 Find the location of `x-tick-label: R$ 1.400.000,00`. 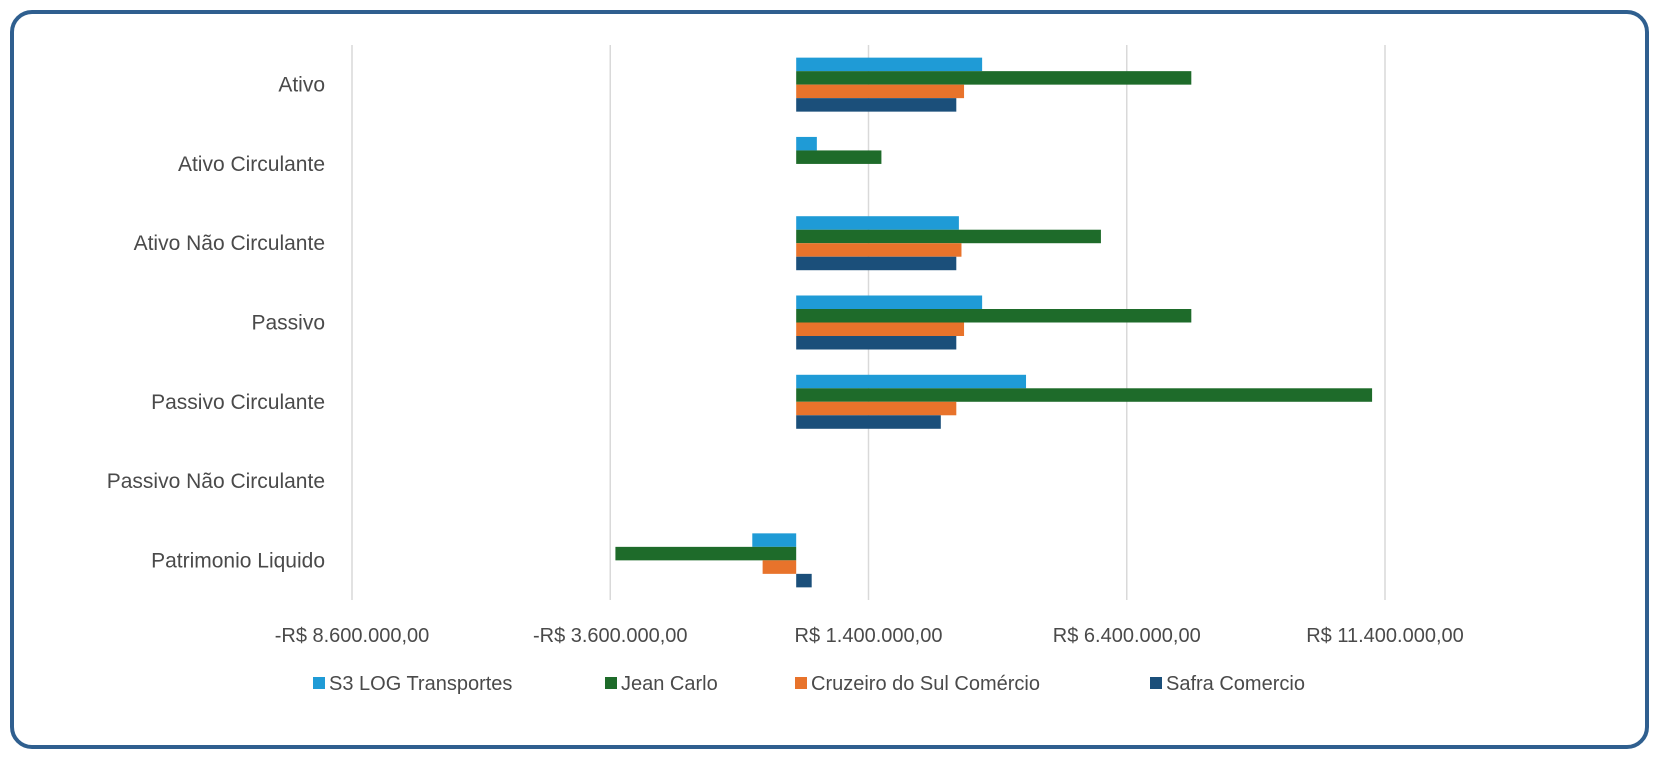

x-tick-label: R$ 1.400.000,00 is located at coordinates (869, 636).